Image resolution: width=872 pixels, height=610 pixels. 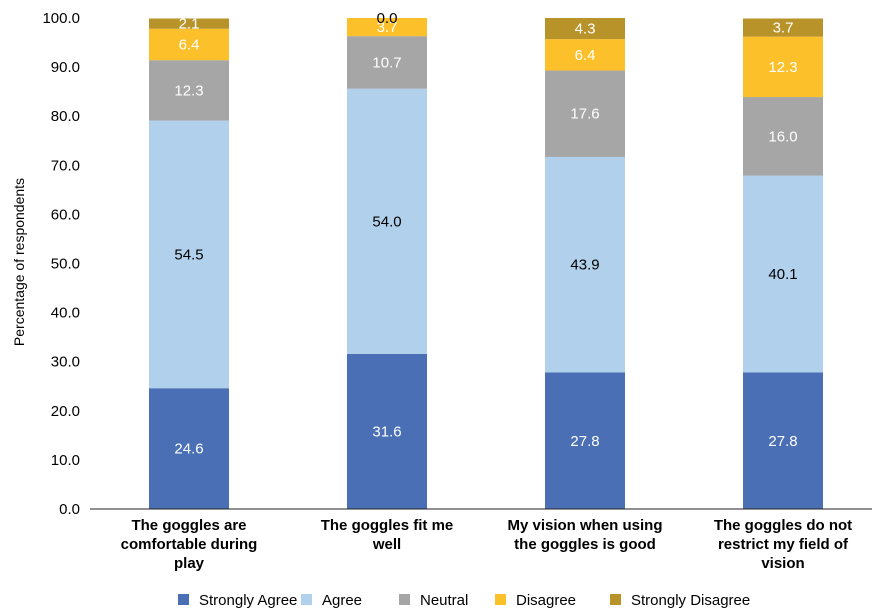 I want to click on data-label: 17.6, so click(x=584, y=114).